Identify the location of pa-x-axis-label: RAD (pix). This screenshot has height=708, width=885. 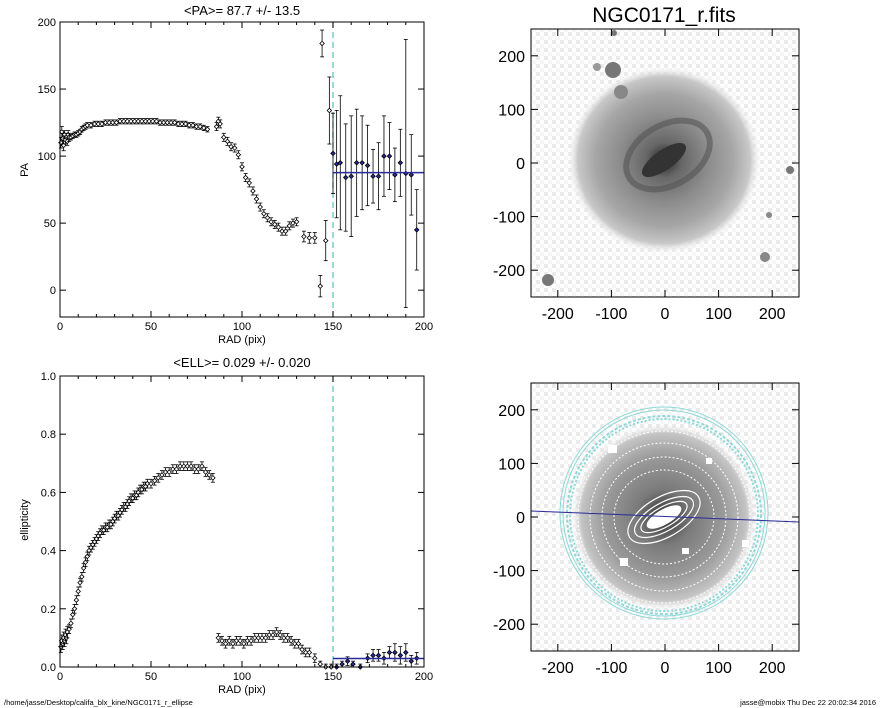
(242, 340).